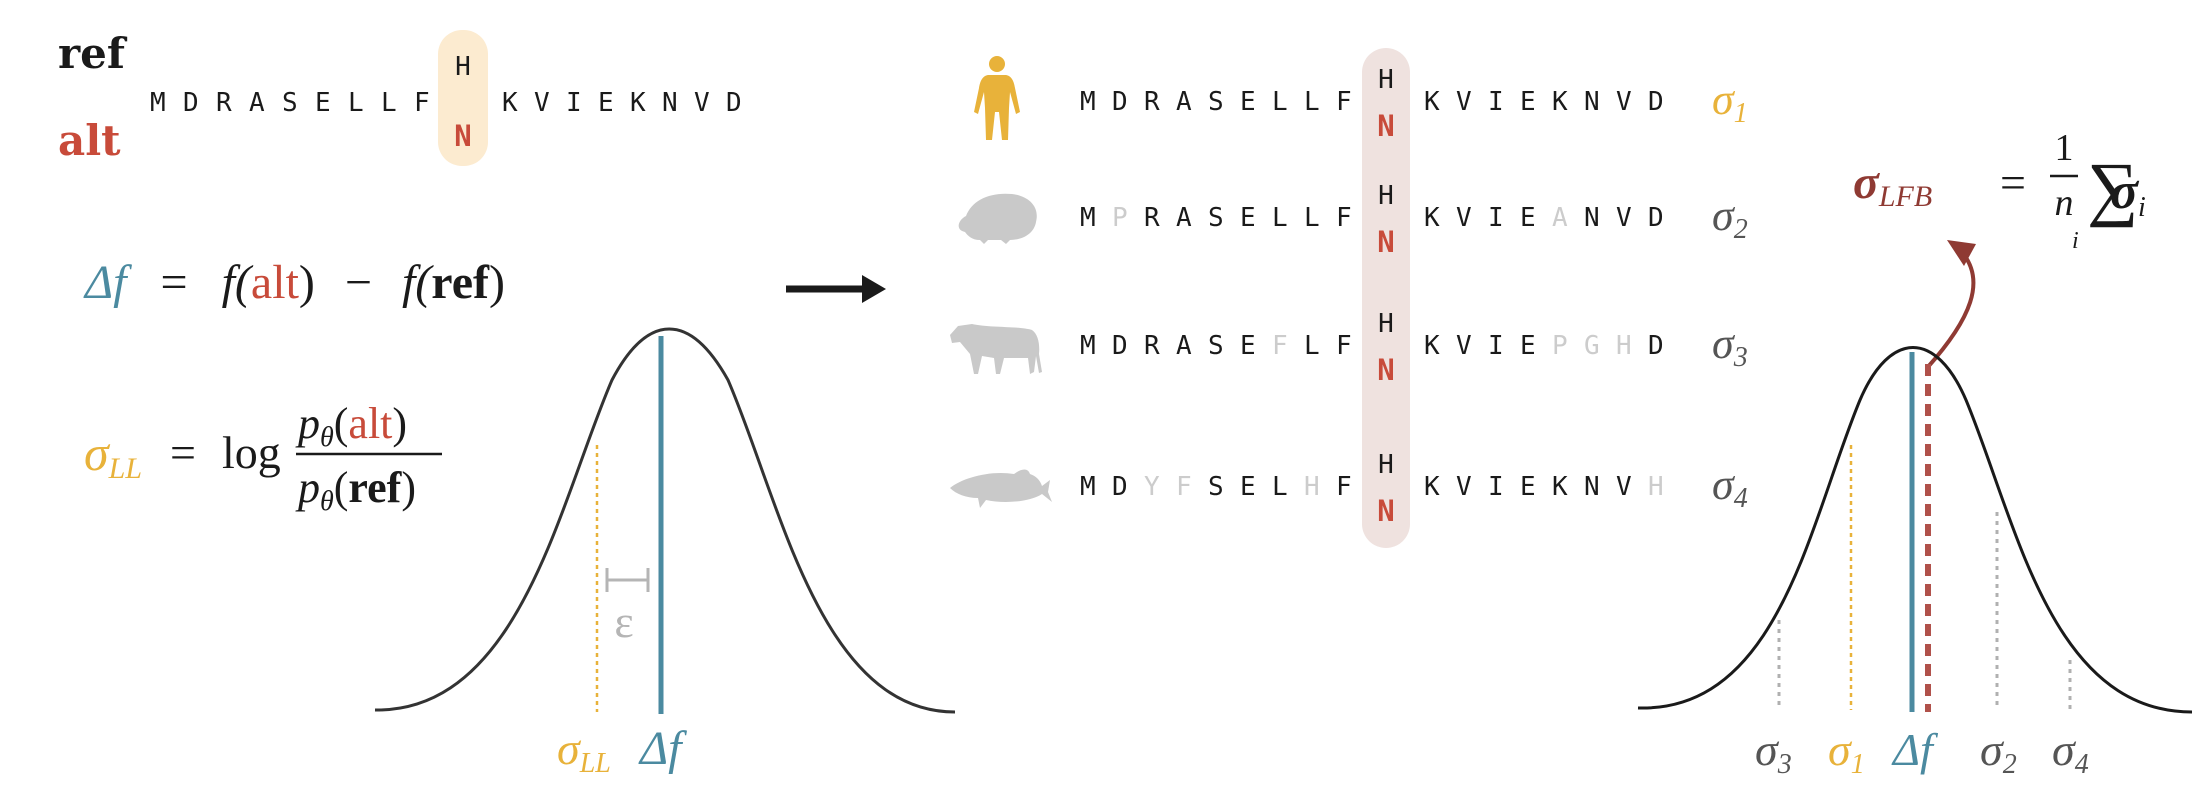  What do you see at coordinates (2082, 764) in the screenshot?
I see `axis-label-subscript: 4` at bounding box center [2082, 764].